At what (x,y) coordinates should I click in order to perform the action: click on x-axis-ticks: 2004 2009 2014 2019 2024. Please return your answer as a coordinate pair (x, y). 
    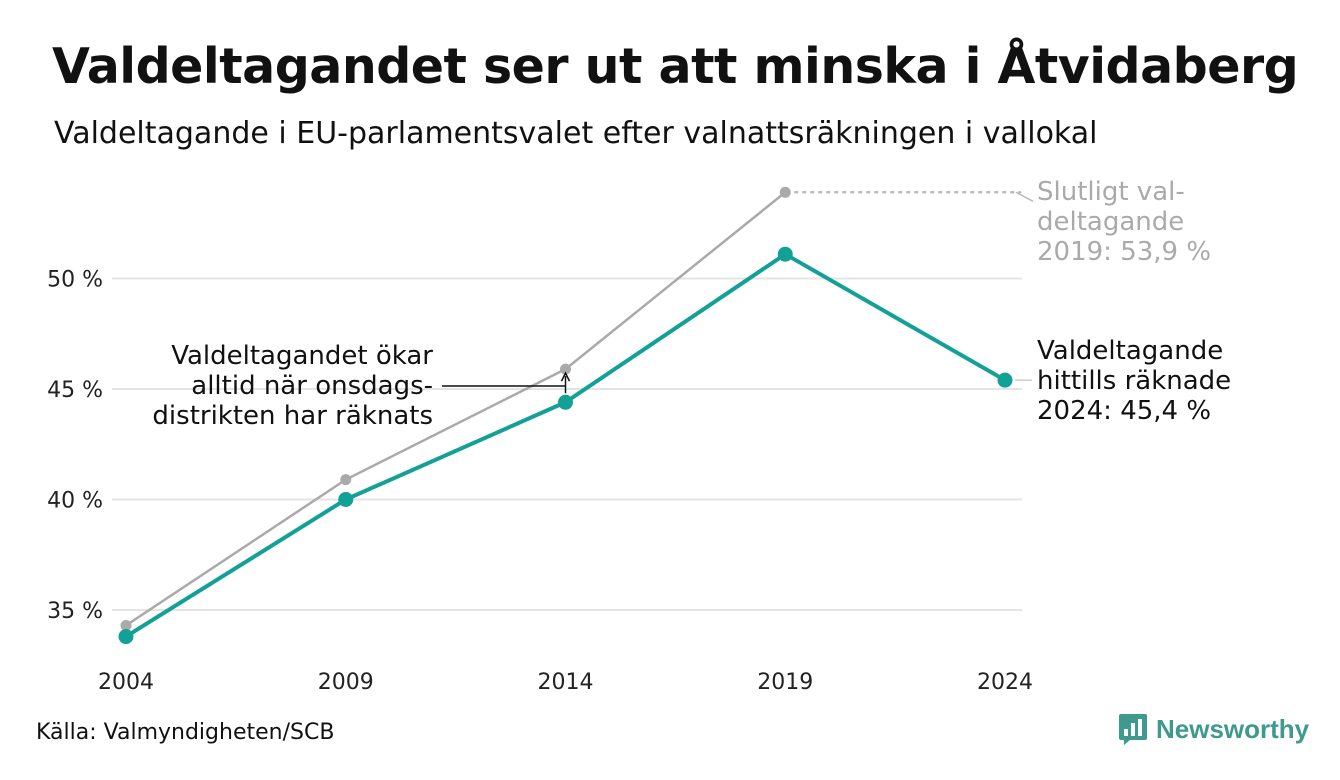
    Looking at the image, I should click on (565, 682).